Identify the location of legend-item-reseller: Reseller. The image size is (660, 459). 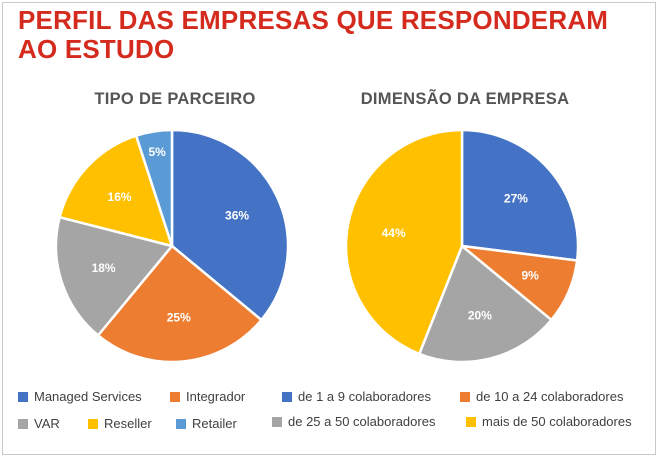
(120, 424).